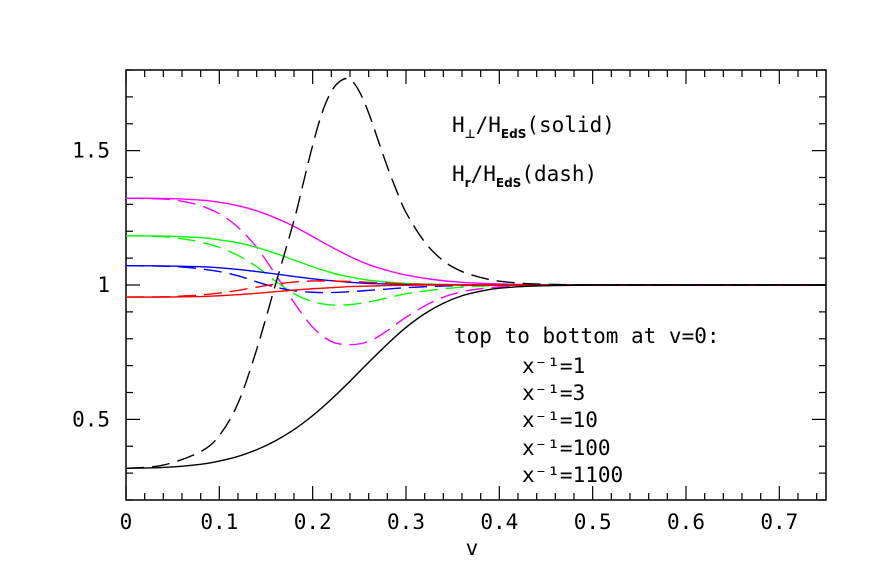 Image resolution: width=872 pixels, height=581 pixels. Describe the element at coordinates (686, 522) in the screenshot. I see `x-tick-label: 0.6` at that location.